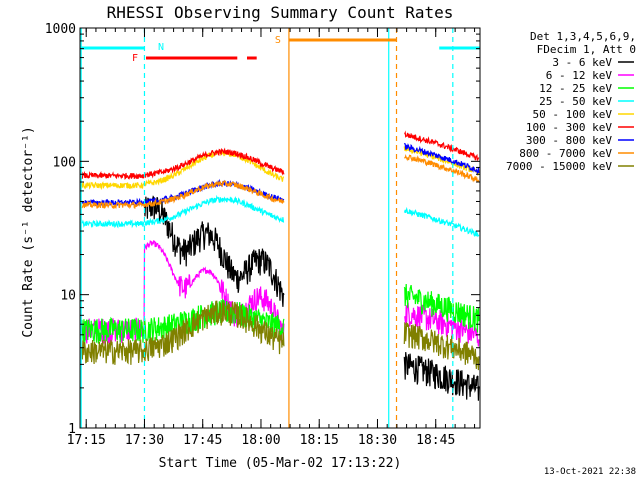  Describe the element at coordinates (565, 153) in the screenshot. I see `legend-label: 800 - 7000 keV` at that location.